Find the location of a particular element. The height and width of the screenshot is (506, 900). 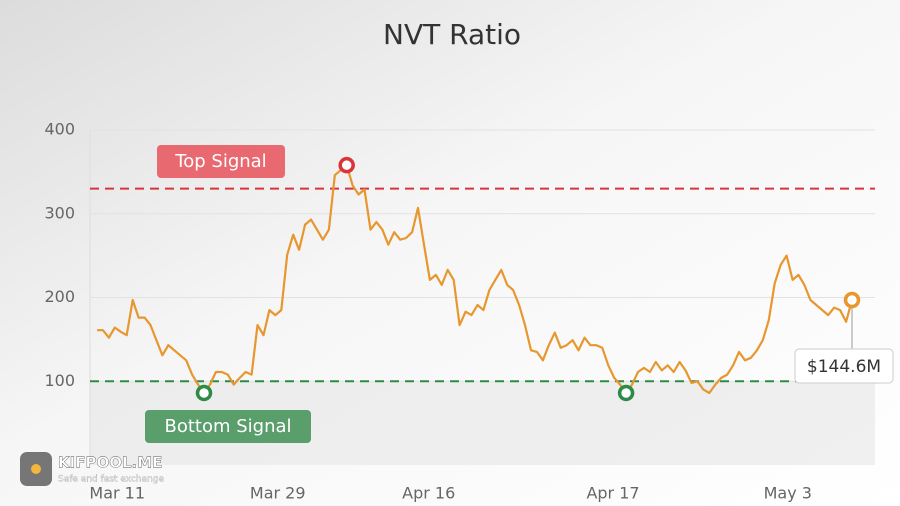

top-signal-point is located at coordinates (346, 165).